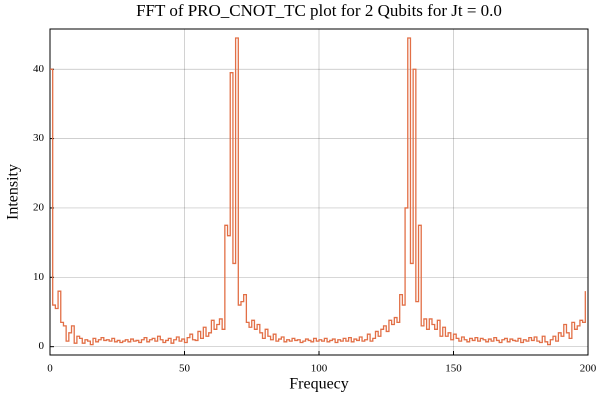  What do you see at coordinates (319, 369) in the screenshot?
I see `x-tick-label: 100` at bounding box center [319, 369].